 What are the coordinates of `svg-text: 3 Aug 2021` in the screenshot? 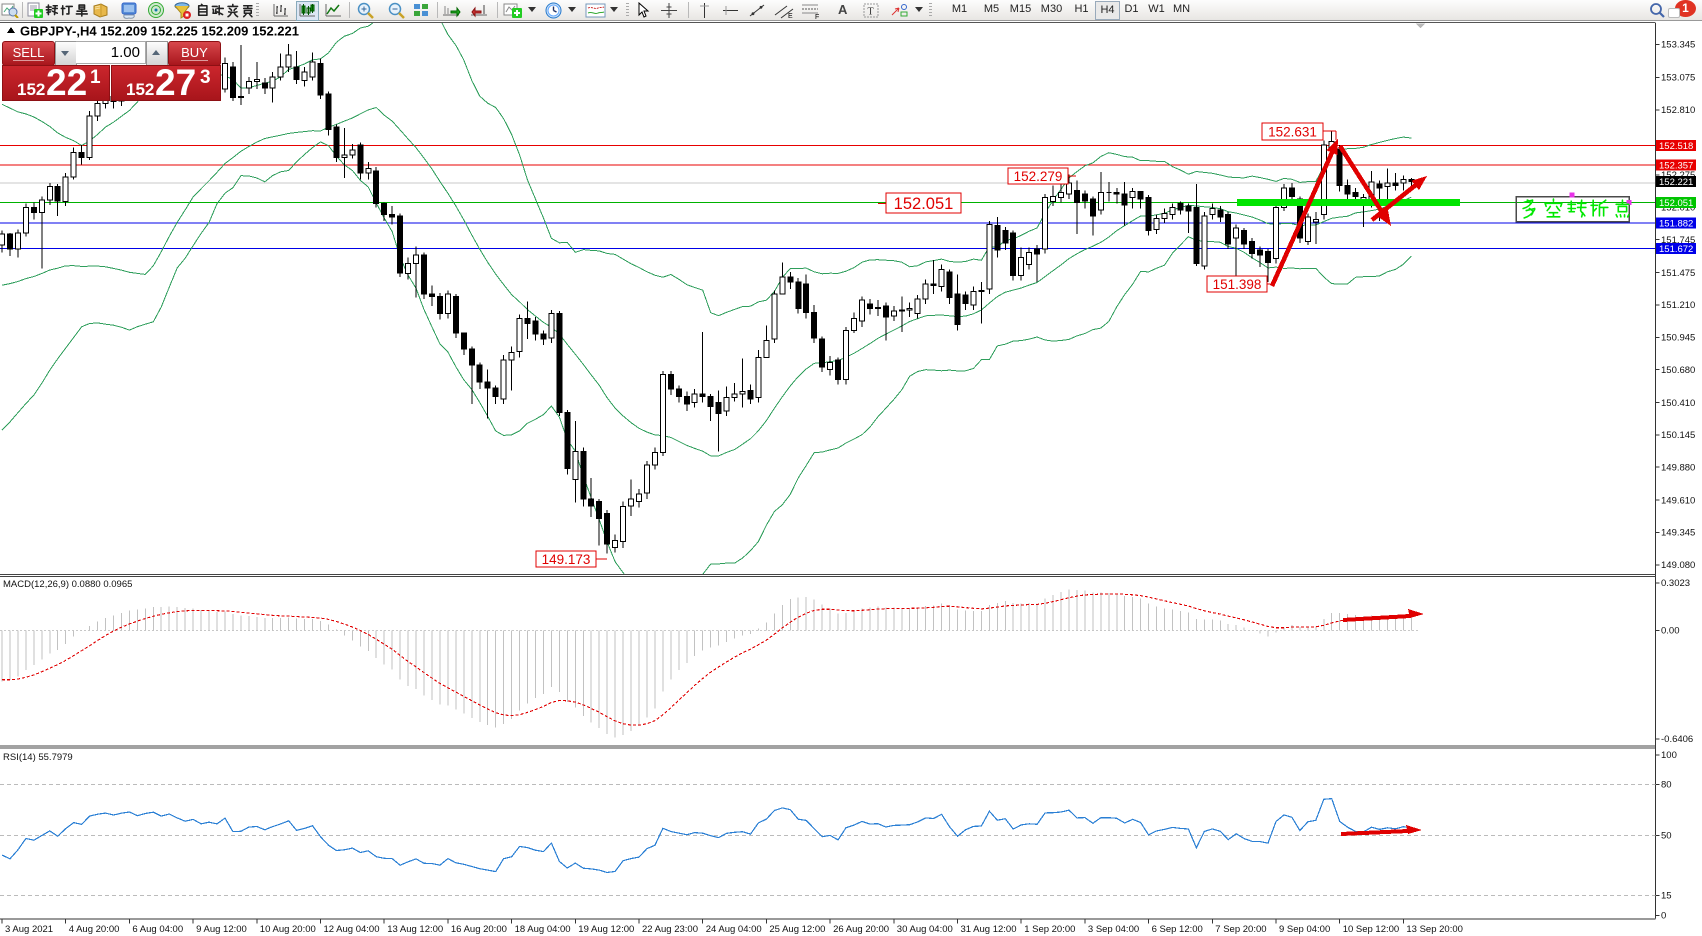 It's located at (29, 929).